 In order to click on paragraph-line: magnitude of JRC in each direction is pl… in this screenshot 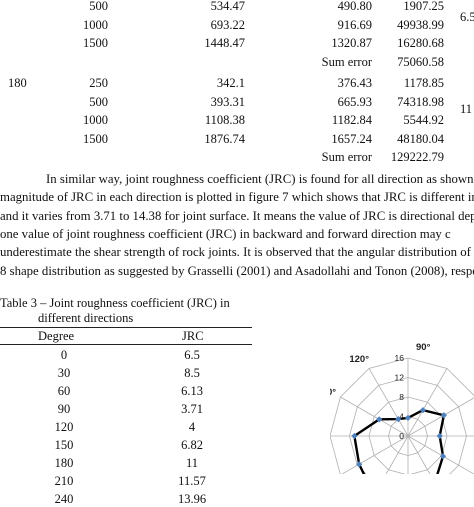, I will do `click(237, 197)`.